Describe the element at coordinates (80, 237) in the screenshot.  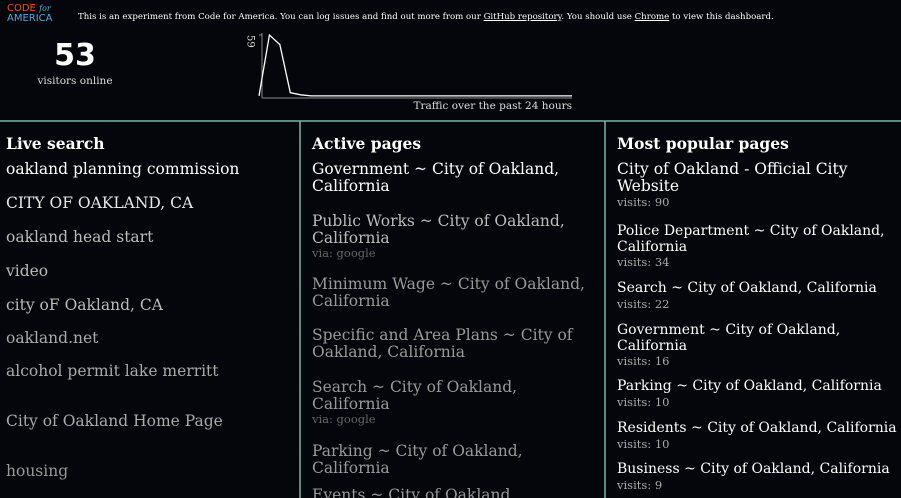
I see `search-item: oakland head start` at that location.